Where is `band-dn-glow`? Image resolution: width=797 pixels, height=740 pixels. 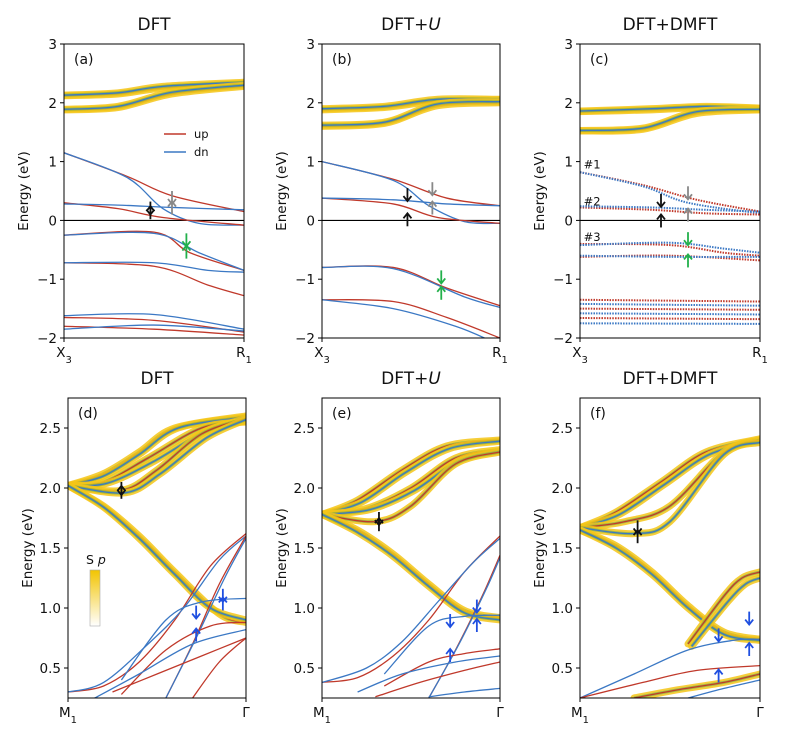 band-dn-glow is located at coordinates (411, 567).